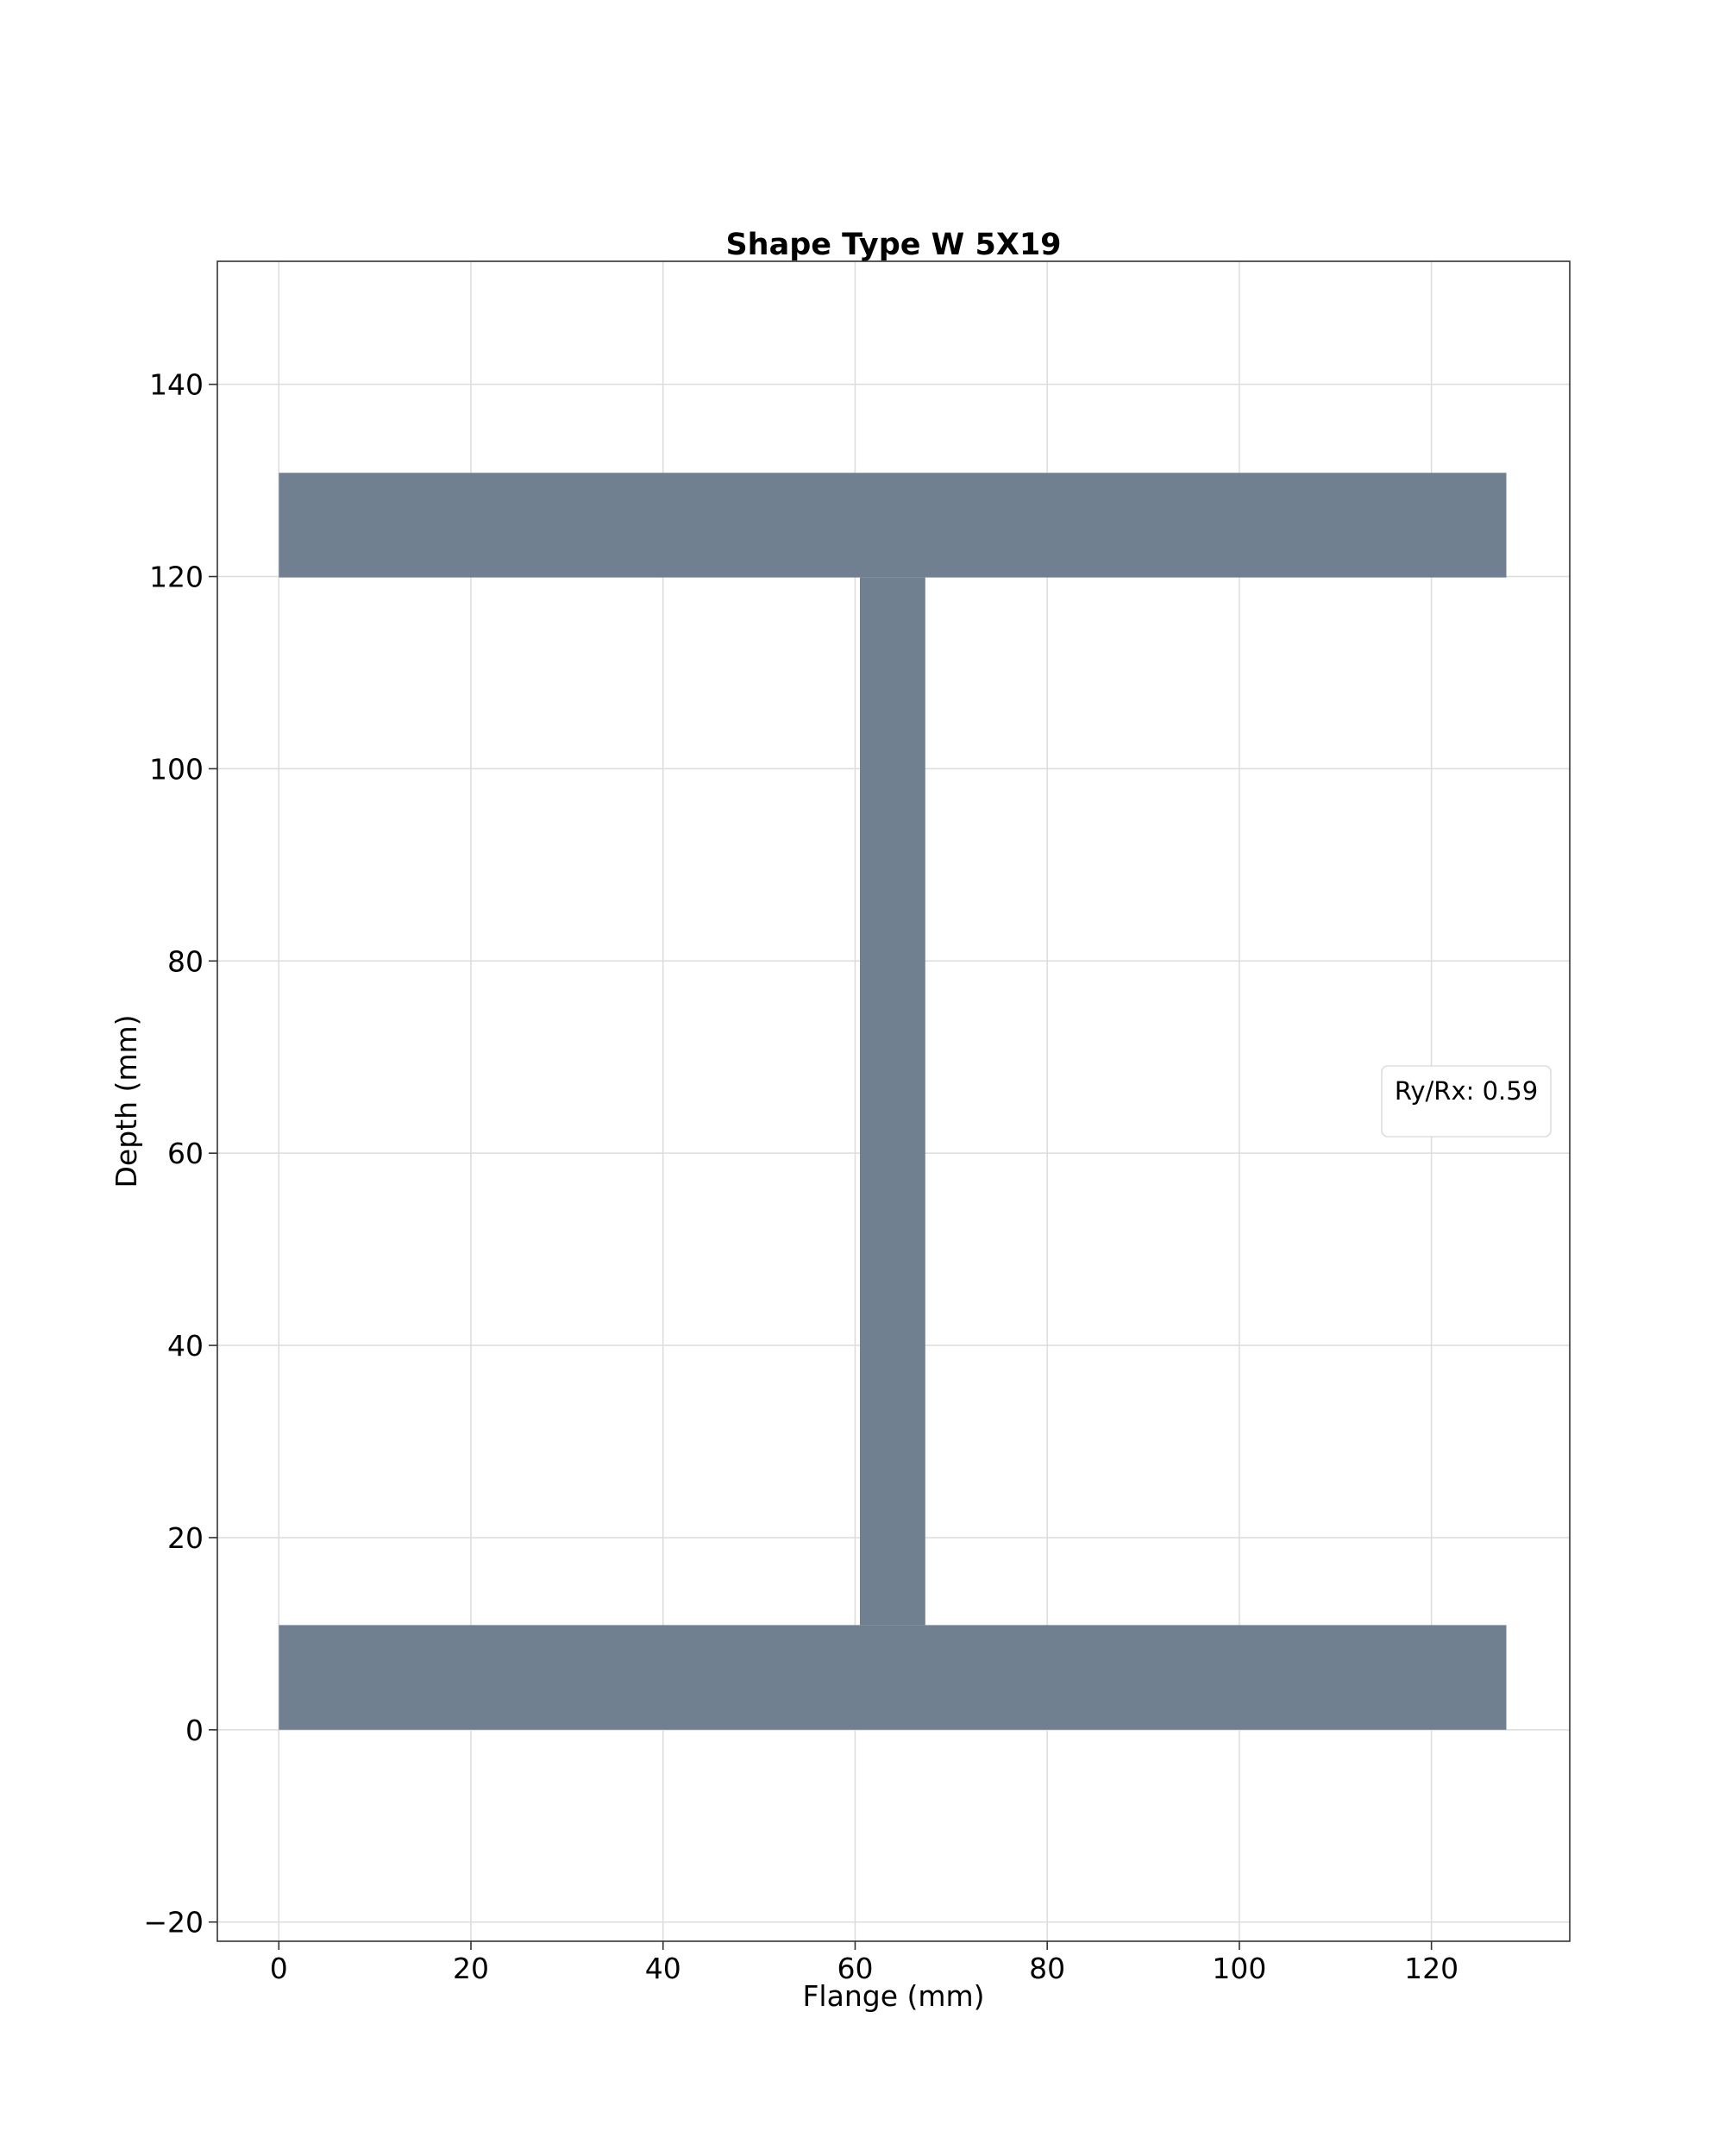  What do you see at coordinates (1431, 1968) in the screenshot?
I see `x-tick-label: 120` at bounding box center [1431, 1968].